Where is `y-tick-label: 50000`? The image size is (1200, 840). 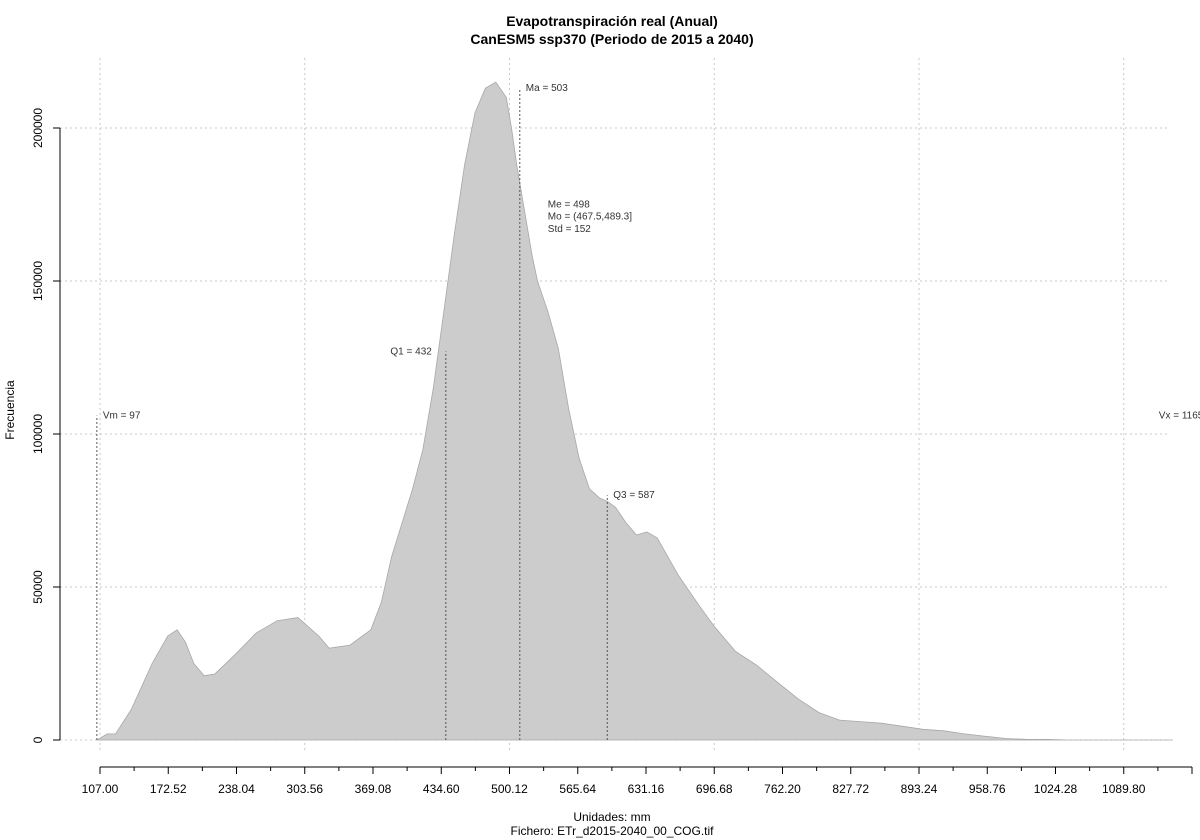 y-tick-label: 50000 is located at coordinates (38, 587).